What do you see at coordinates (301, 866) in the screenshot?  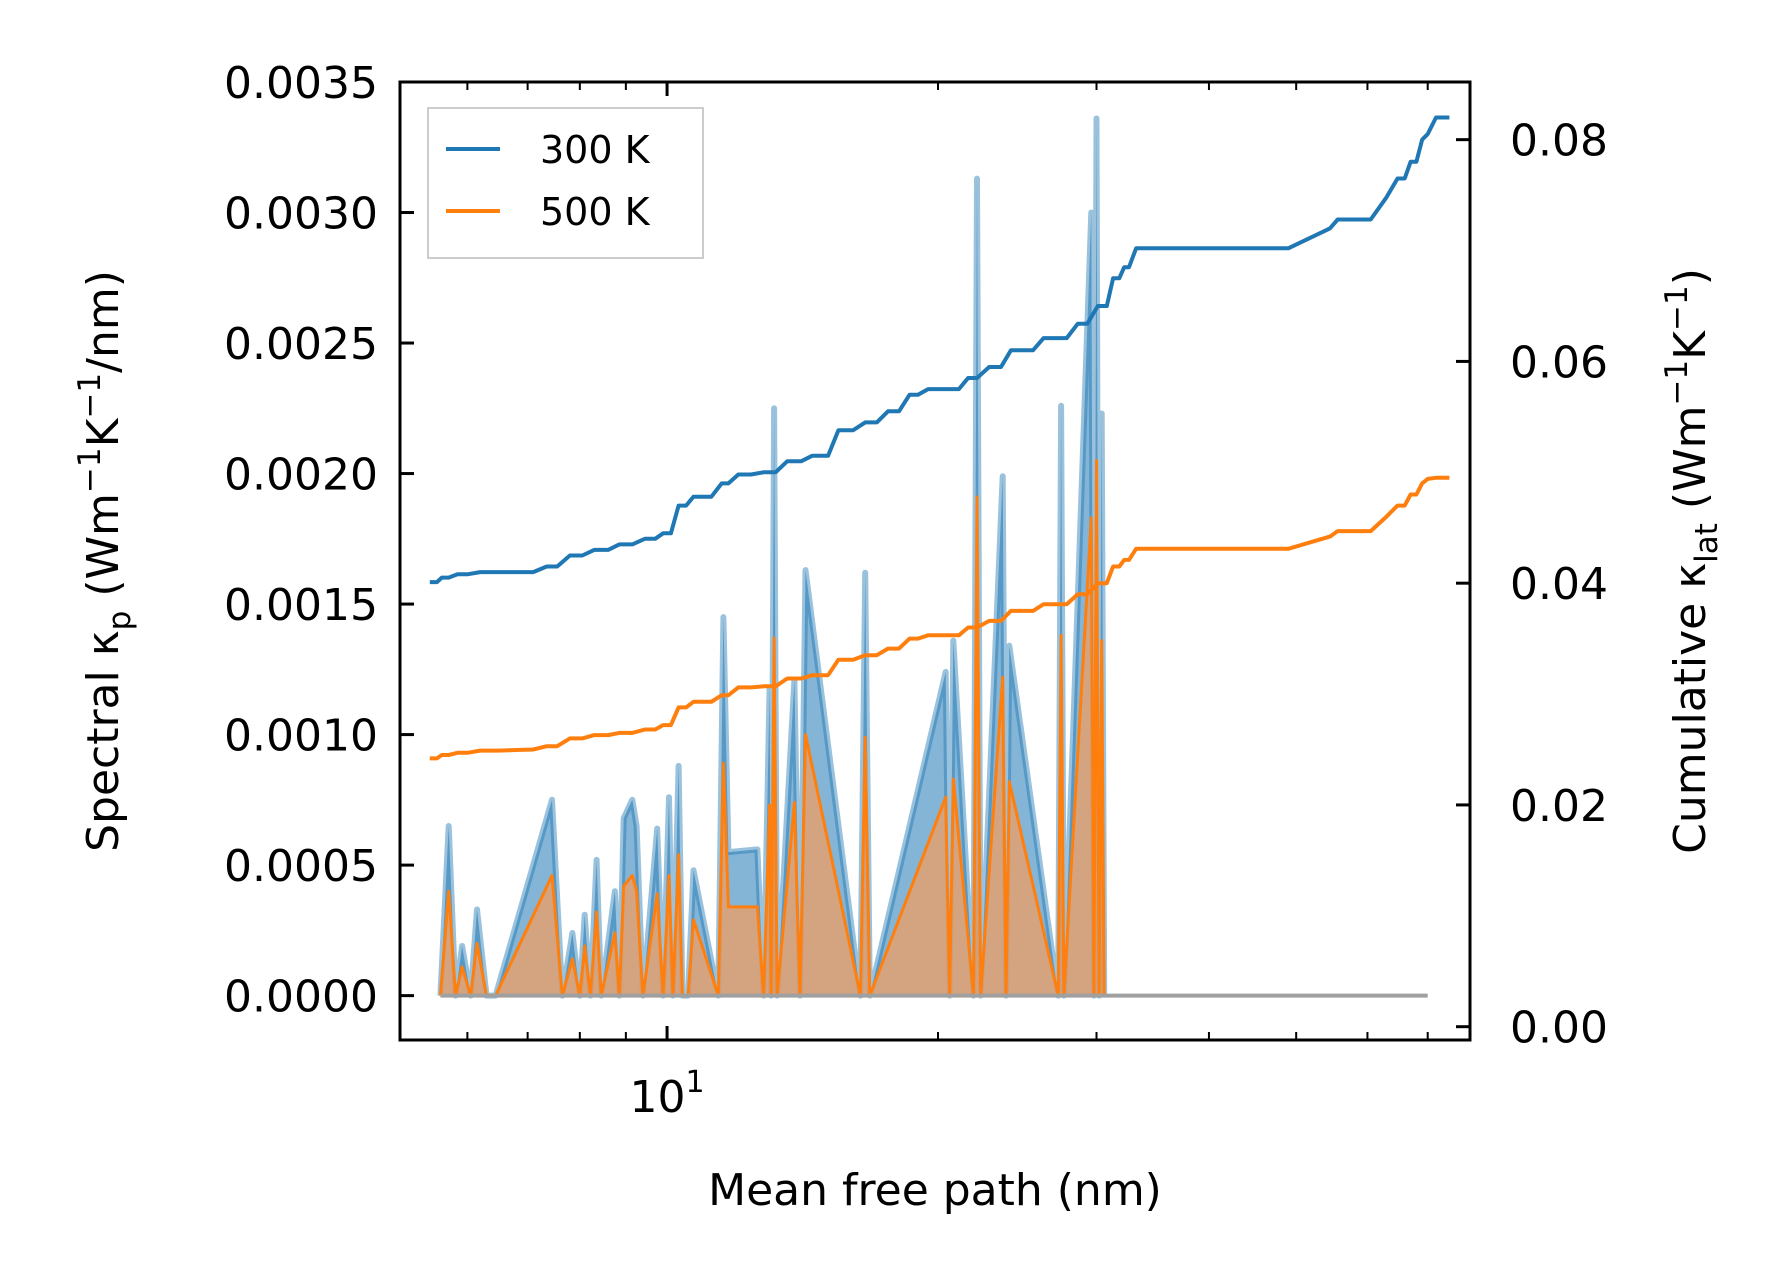 I see `y-left-tick-label: 0.0005` at bounding box center [301, 866].